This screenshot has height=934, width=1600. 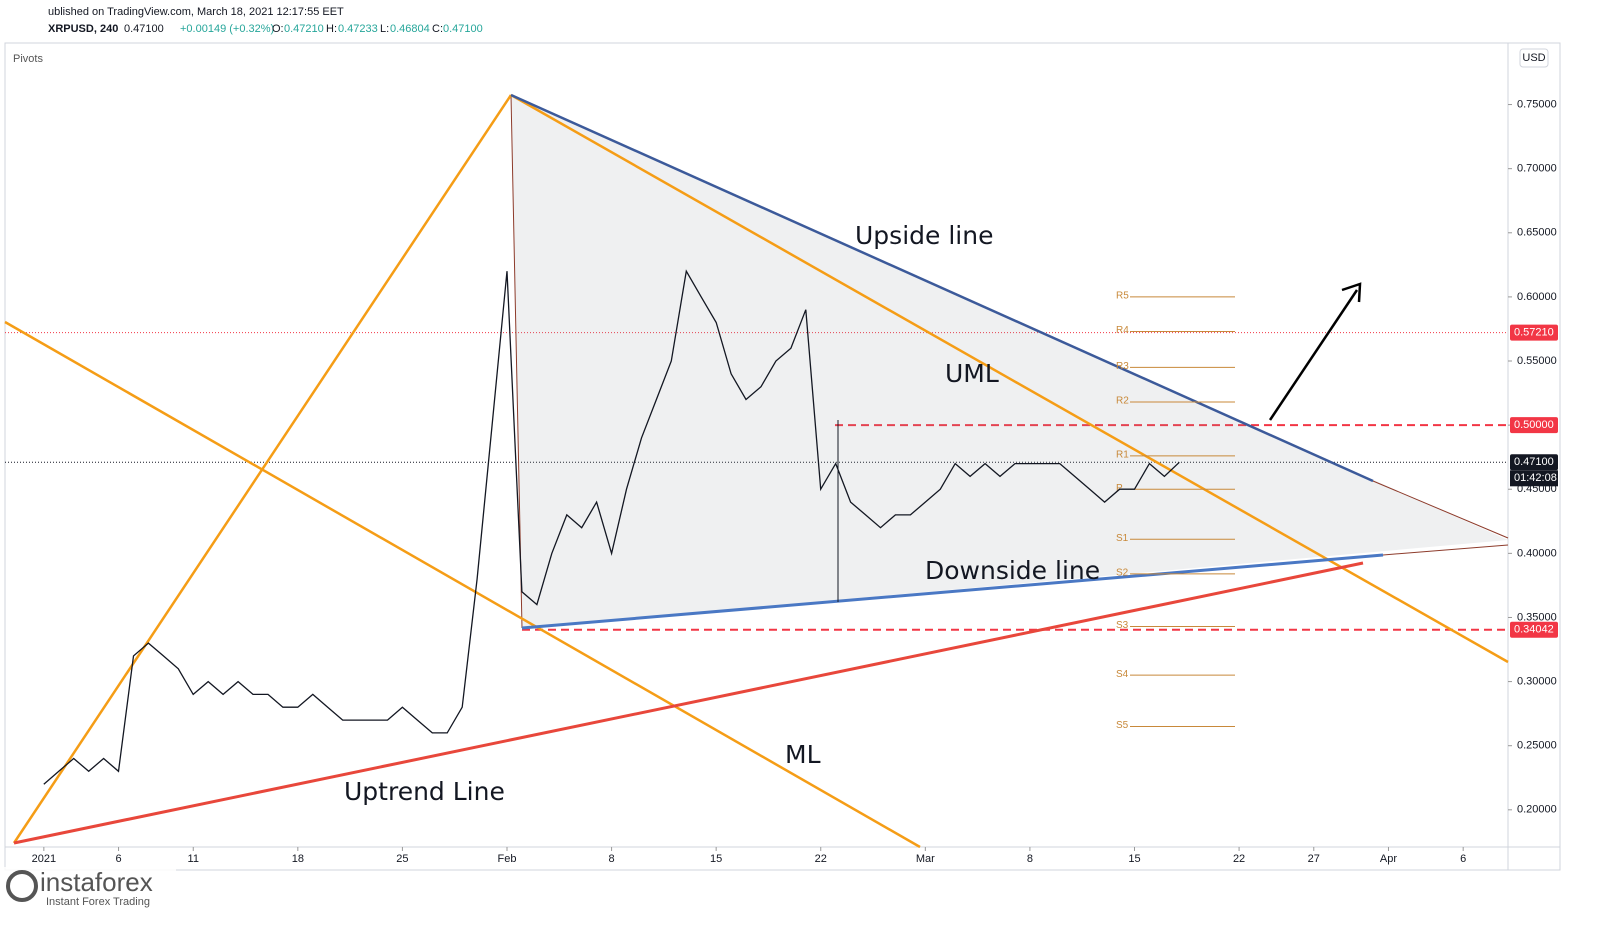 I want to click on price-label: 0.57210, so click(x=1534, y=333).